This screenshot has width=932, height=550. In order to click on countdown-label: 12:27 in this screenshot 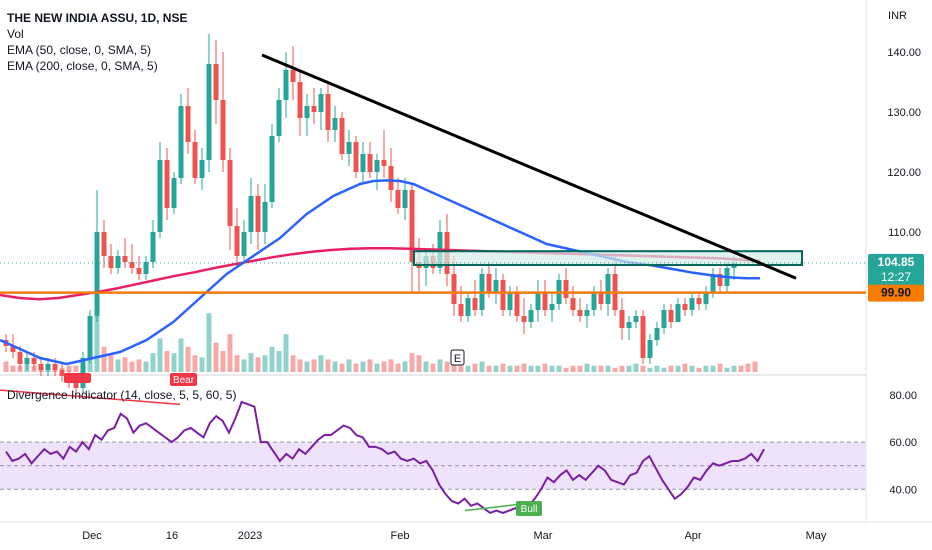, I will do `click(896, 277)`.